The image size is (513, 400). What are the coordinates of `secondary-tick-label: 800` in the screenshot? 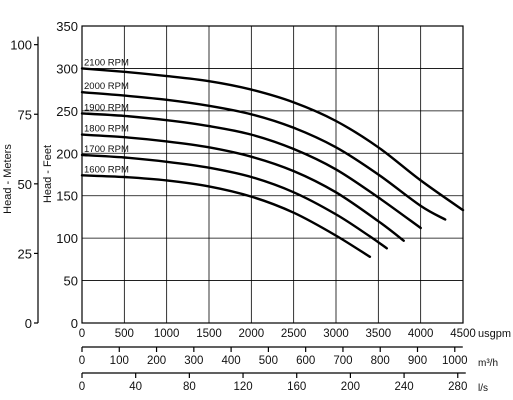 It's located at (380, 361).